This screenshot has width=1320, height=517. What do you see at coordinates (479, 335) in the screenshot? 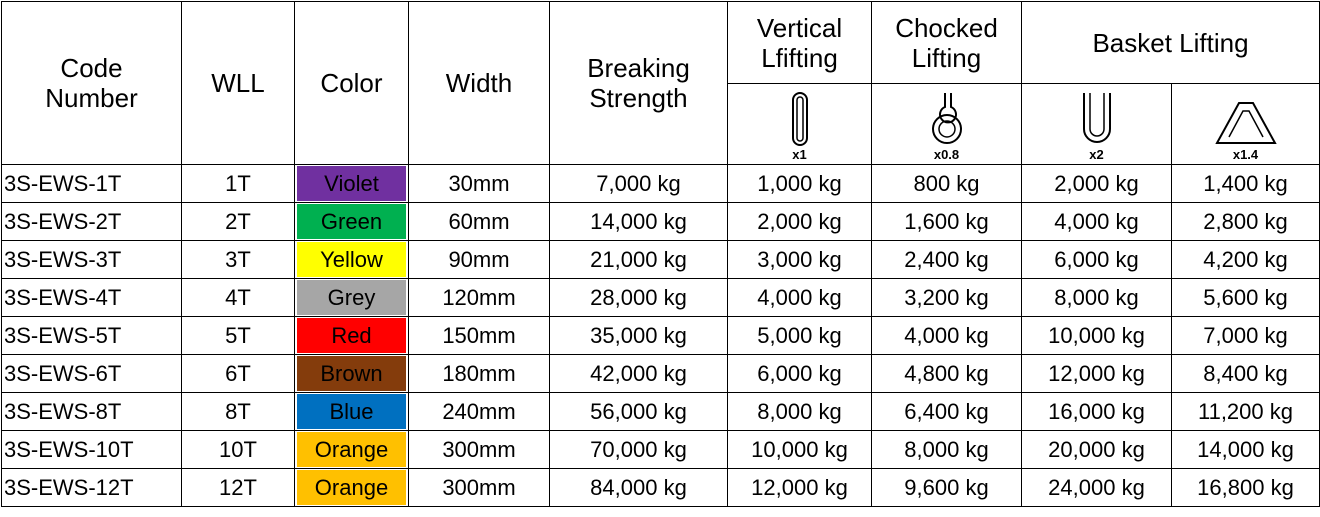
I see `table-cell: 150mm` at bounding box center [479, 335].